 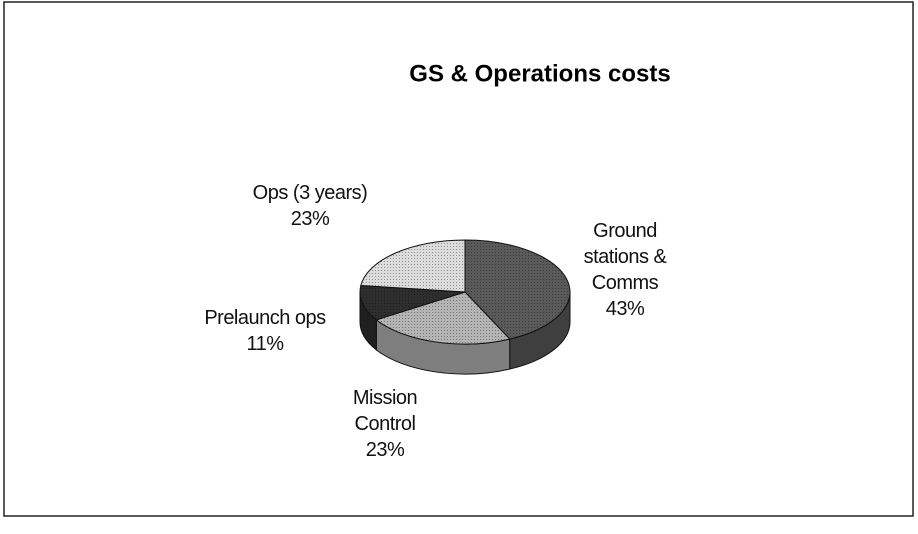 What do you see at coordinates (539, 73) in the screenshot?
I see `chart-title: GS & Operations costs` at bounding box center [539, 73].